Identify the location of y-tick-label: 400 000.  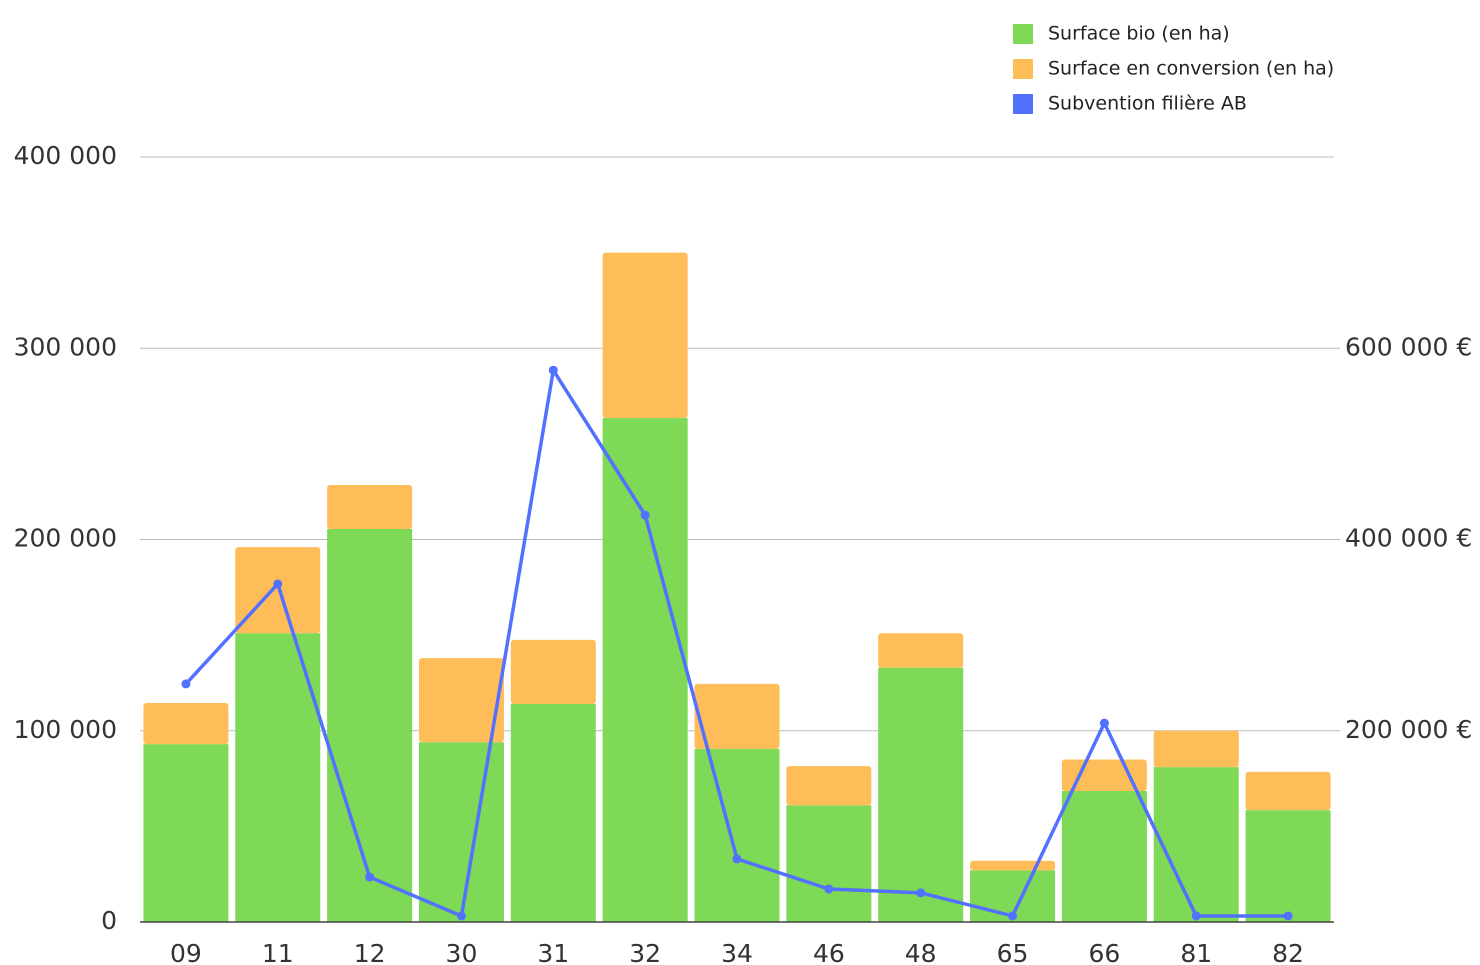
(65, 155).